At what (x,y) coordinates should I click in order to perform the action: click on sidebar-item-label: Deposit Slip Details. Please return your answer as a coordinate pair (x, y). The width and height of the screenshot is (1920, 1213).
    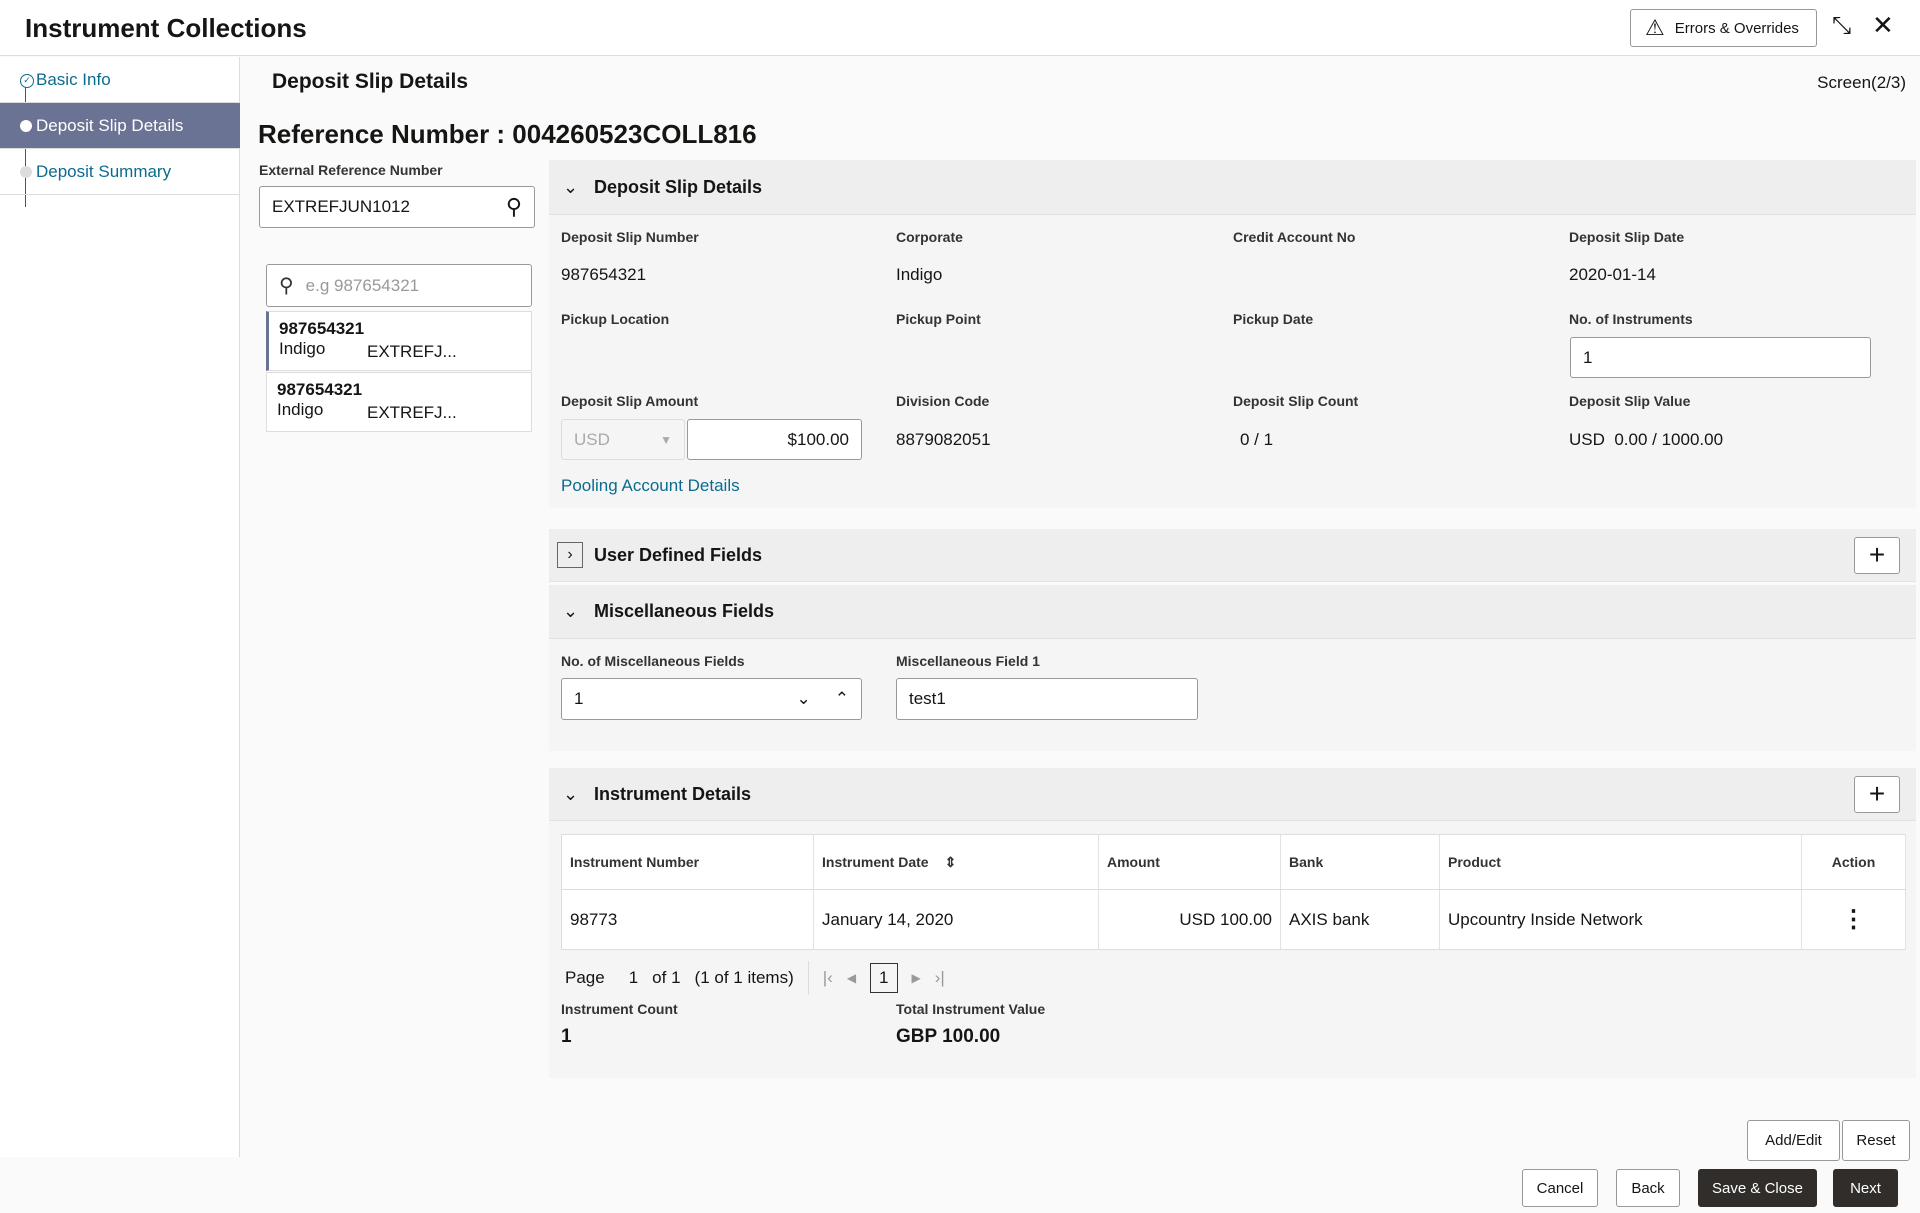
    Looking at the image, I should click on (110, 125).